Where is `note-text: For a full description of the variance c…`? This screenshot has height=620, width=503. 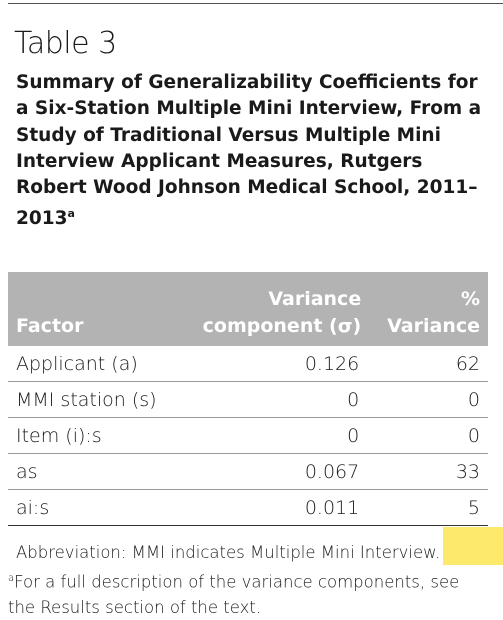
note-text: For a full description of the variance c… is located at coordinates (234, 594).